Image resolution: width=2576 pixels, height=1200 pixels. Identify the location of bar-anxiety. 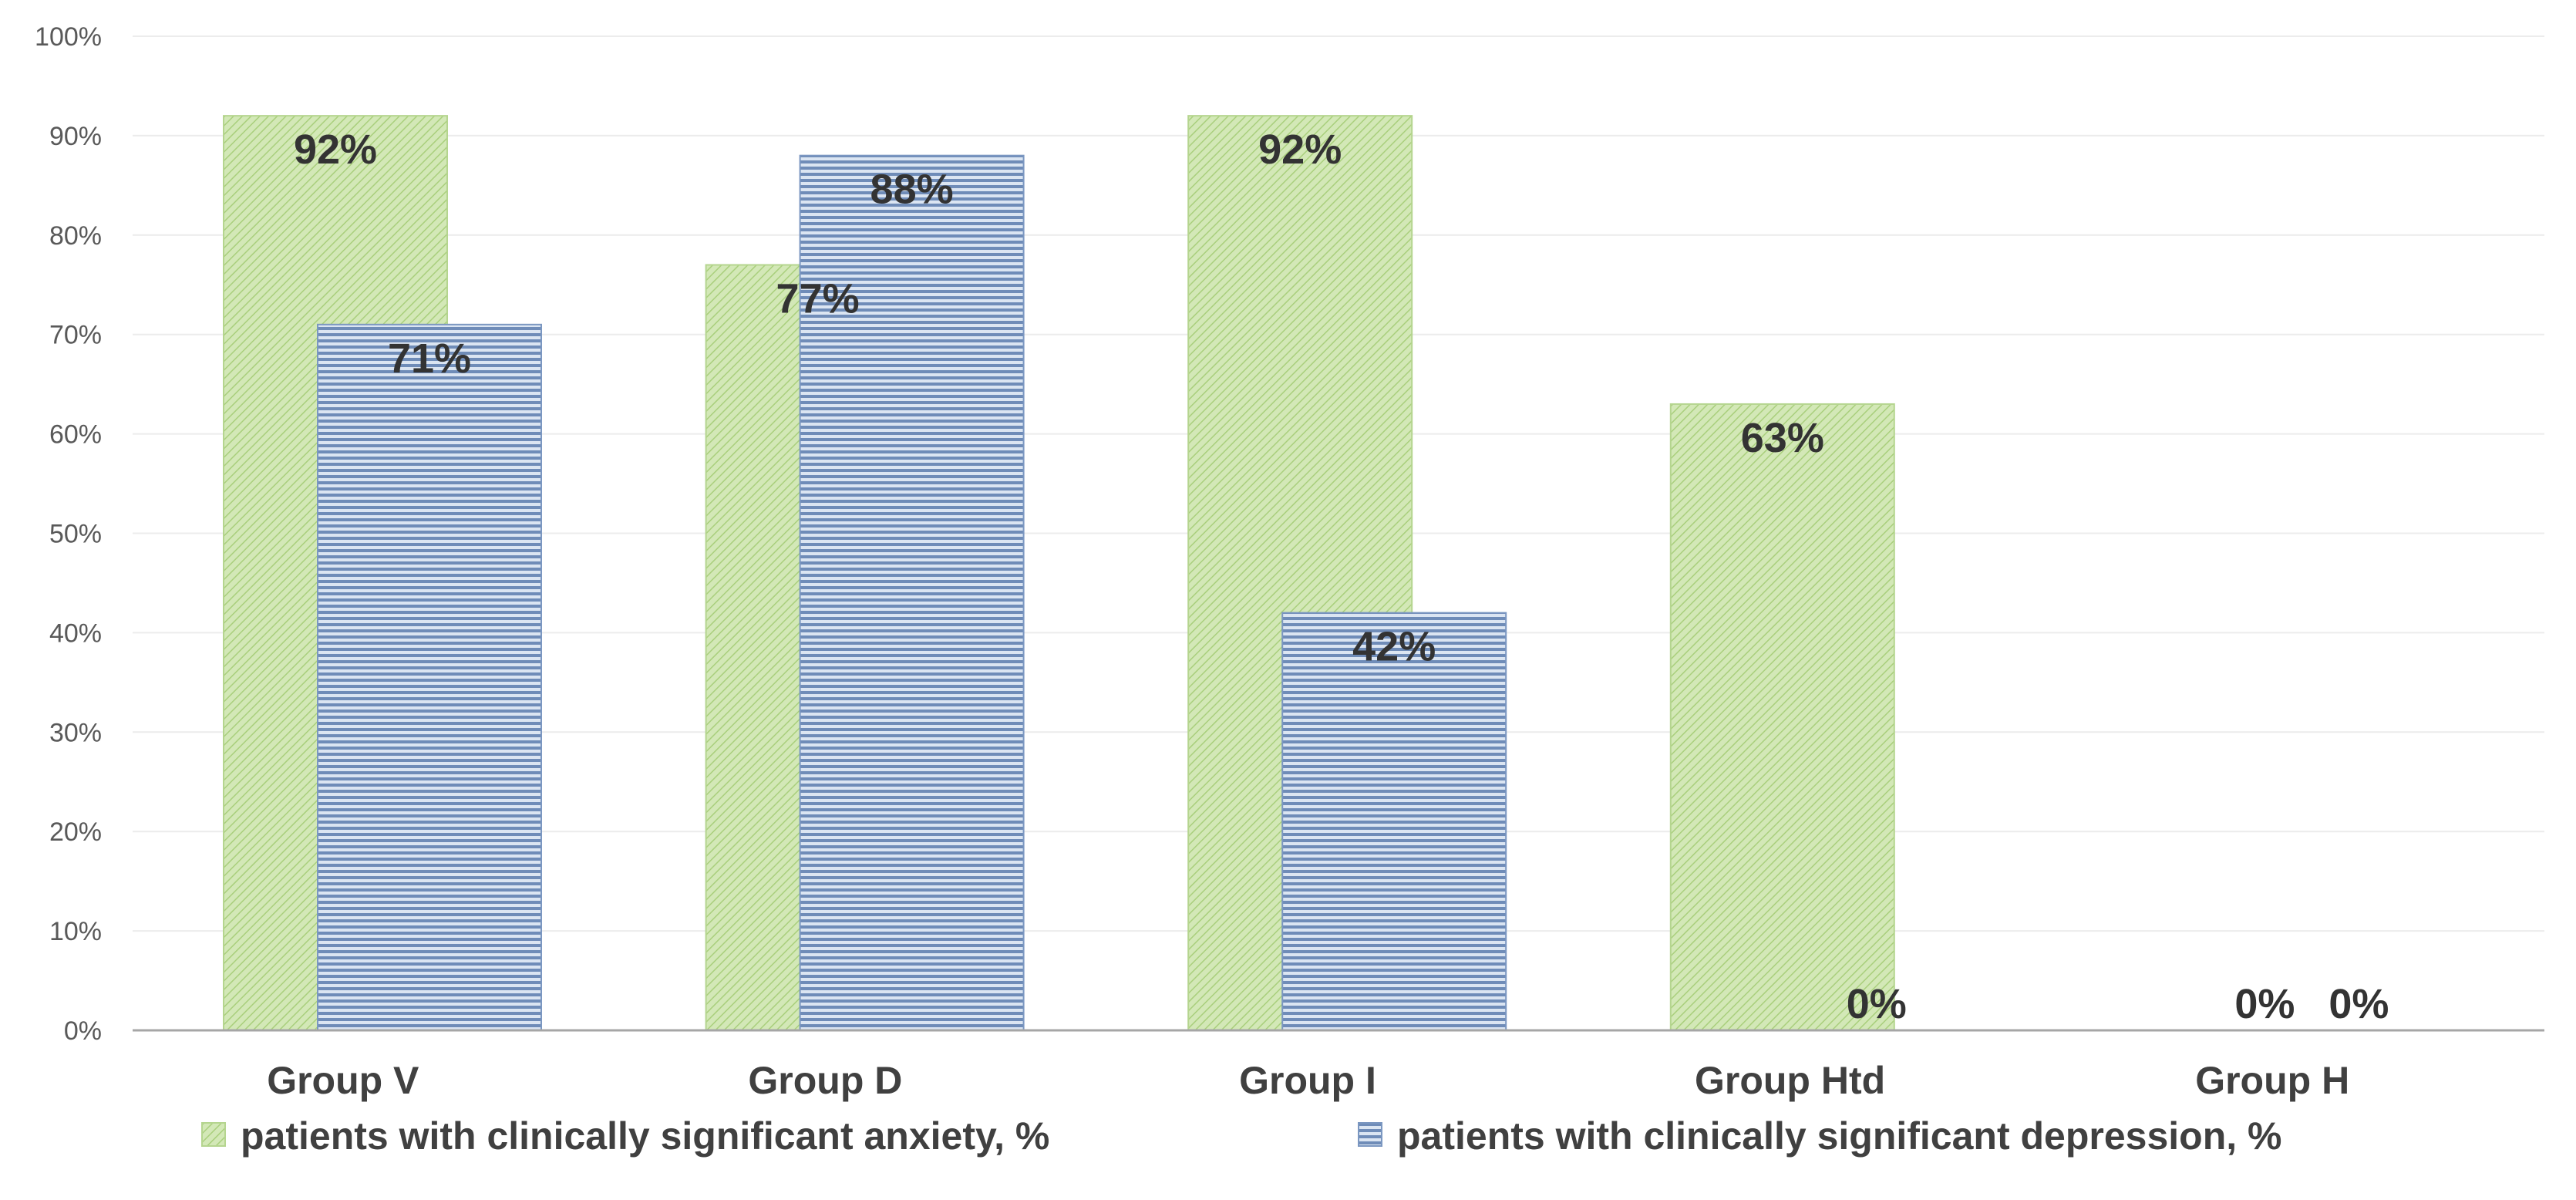
(1782, 717).